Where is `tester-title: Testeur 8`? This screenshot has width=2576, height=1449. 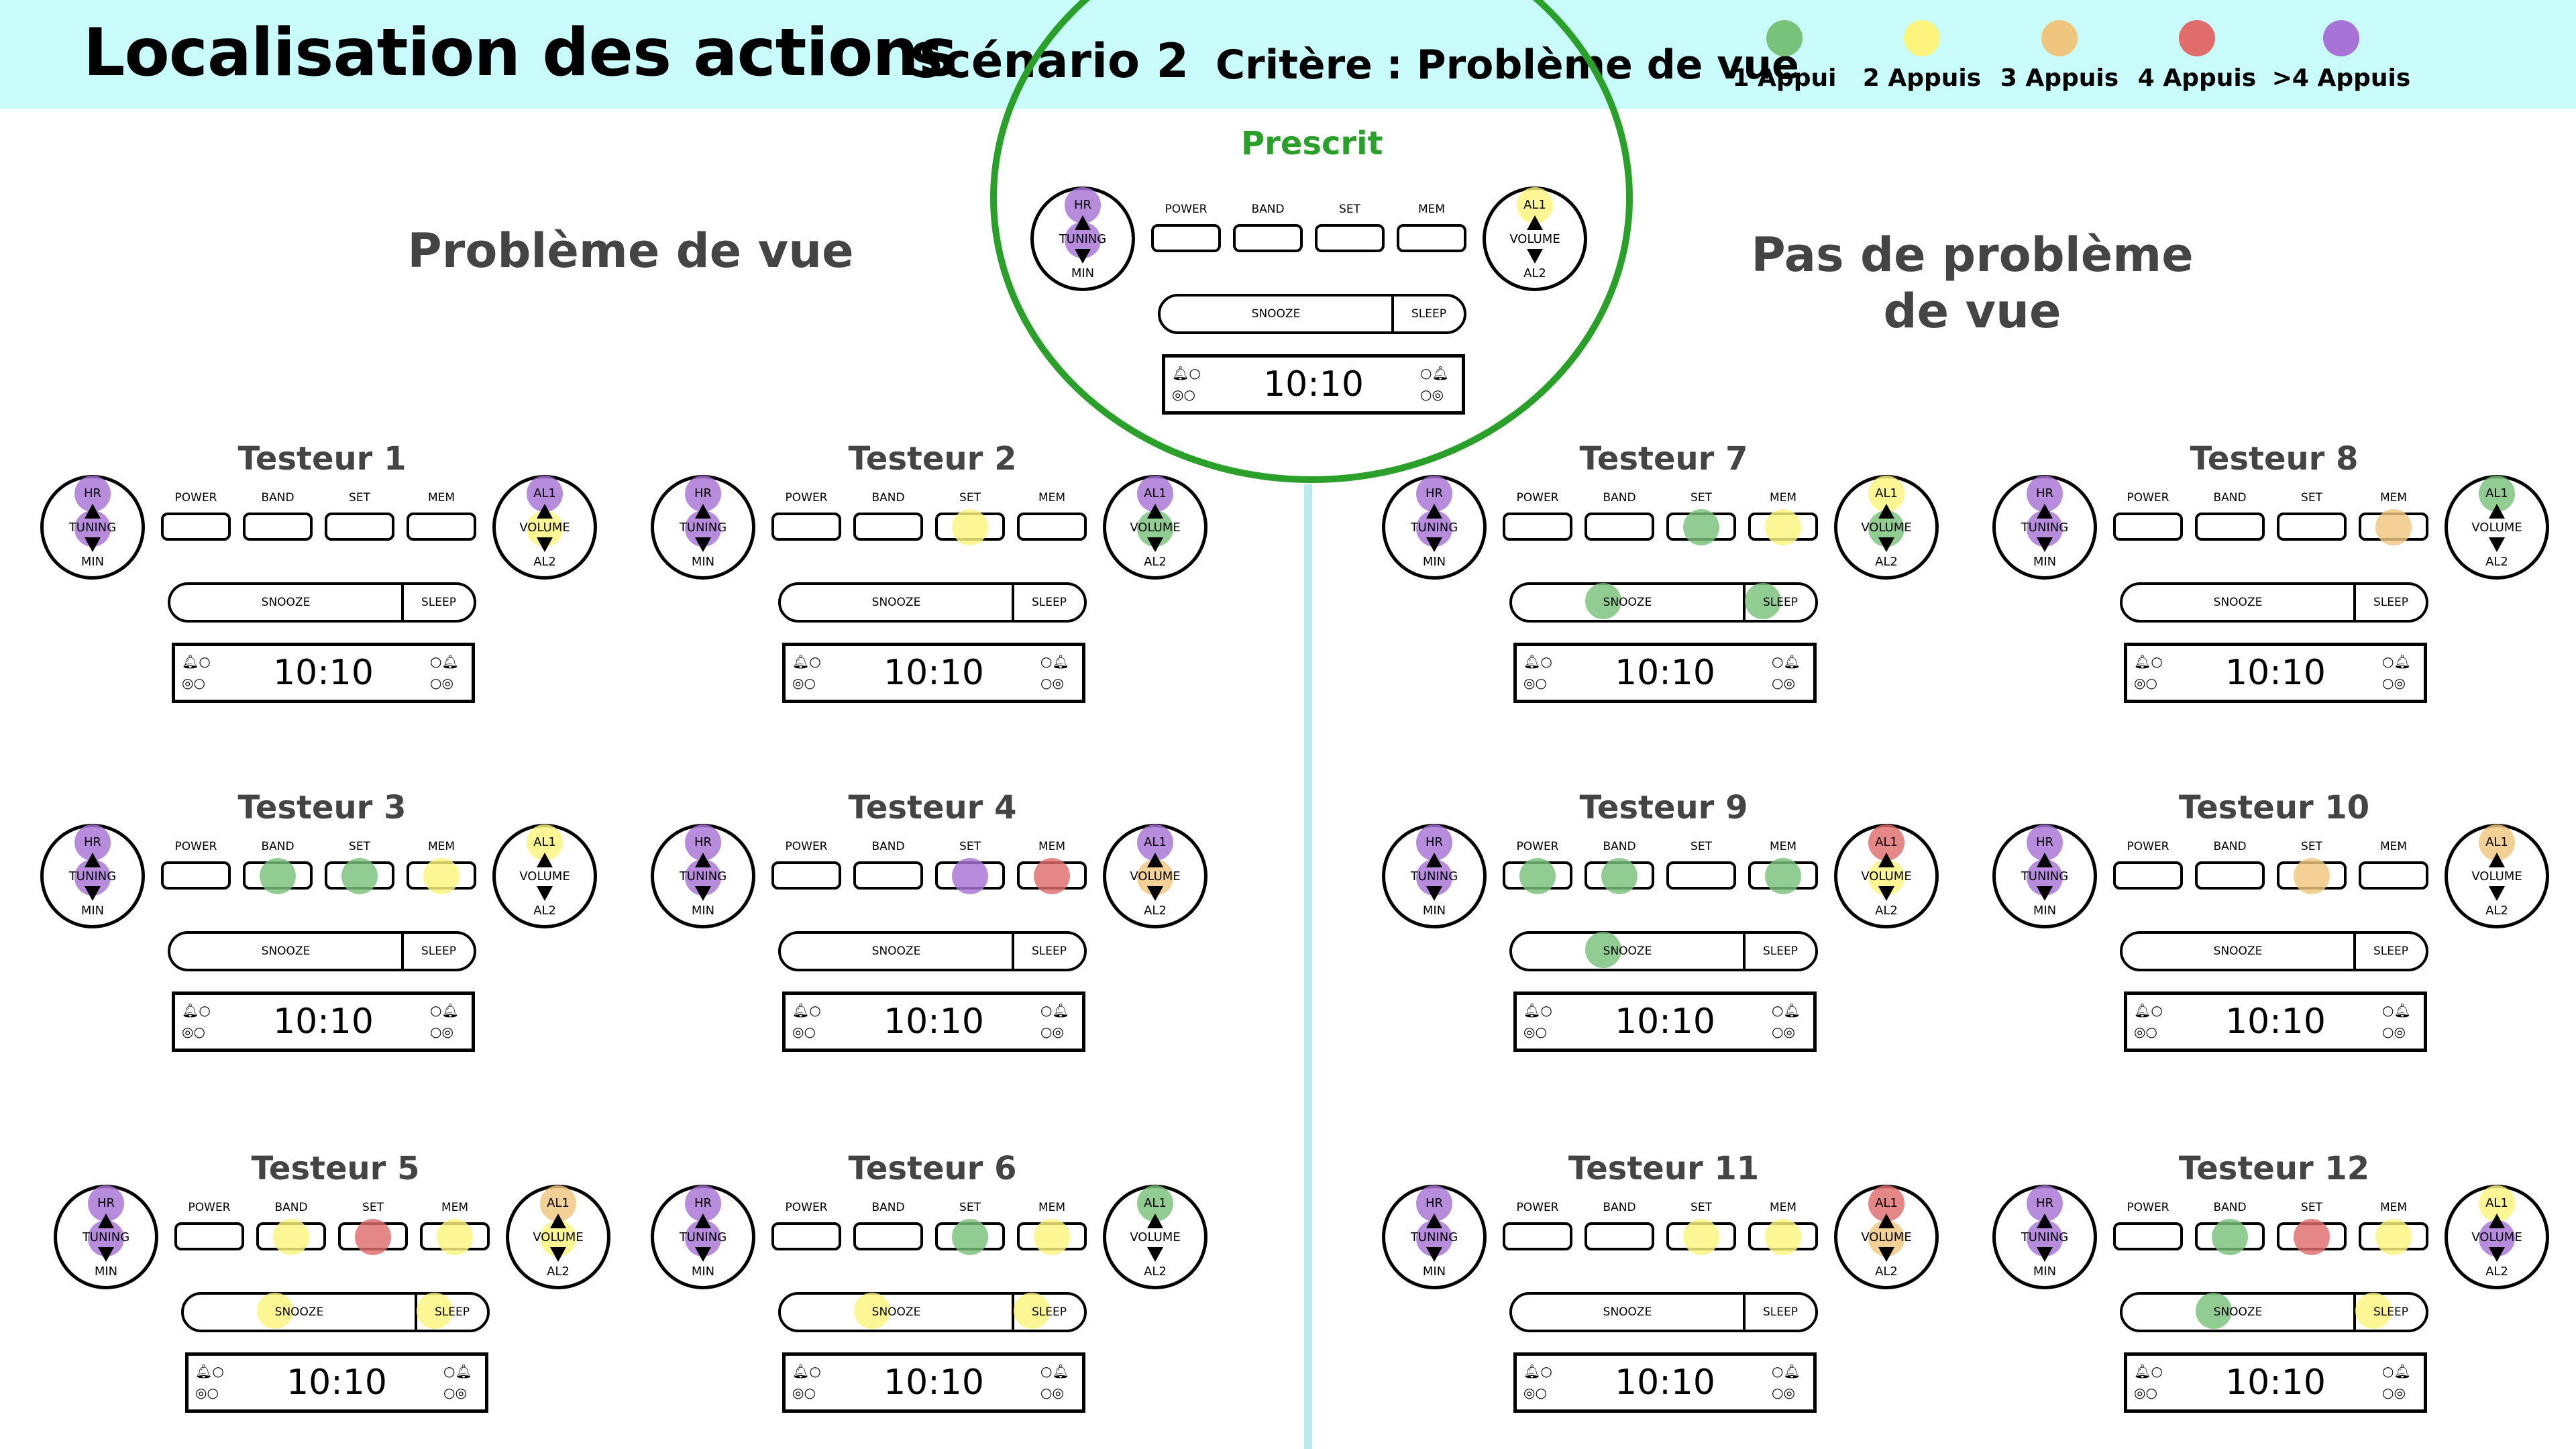 tester-title: Testeur 8 is located at coordinates (2274, 459).